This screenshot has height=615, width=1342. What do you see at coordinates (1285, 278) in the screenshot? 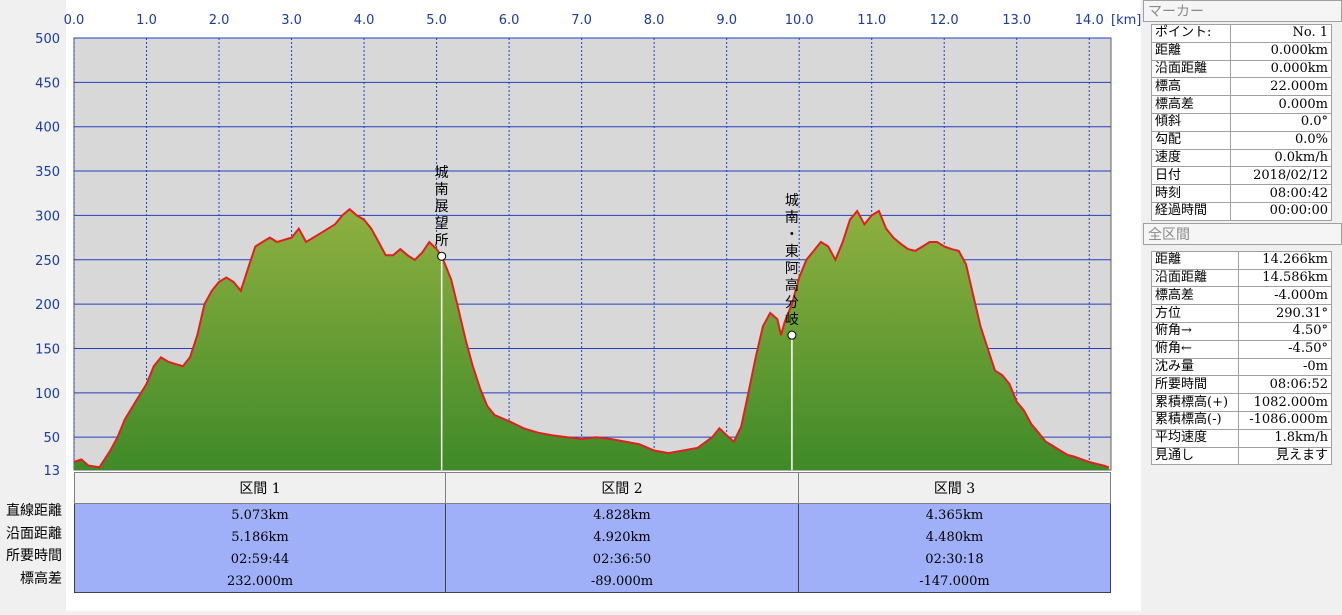
I see `info-value: 14.586km` at bounding box center [1285, 278].